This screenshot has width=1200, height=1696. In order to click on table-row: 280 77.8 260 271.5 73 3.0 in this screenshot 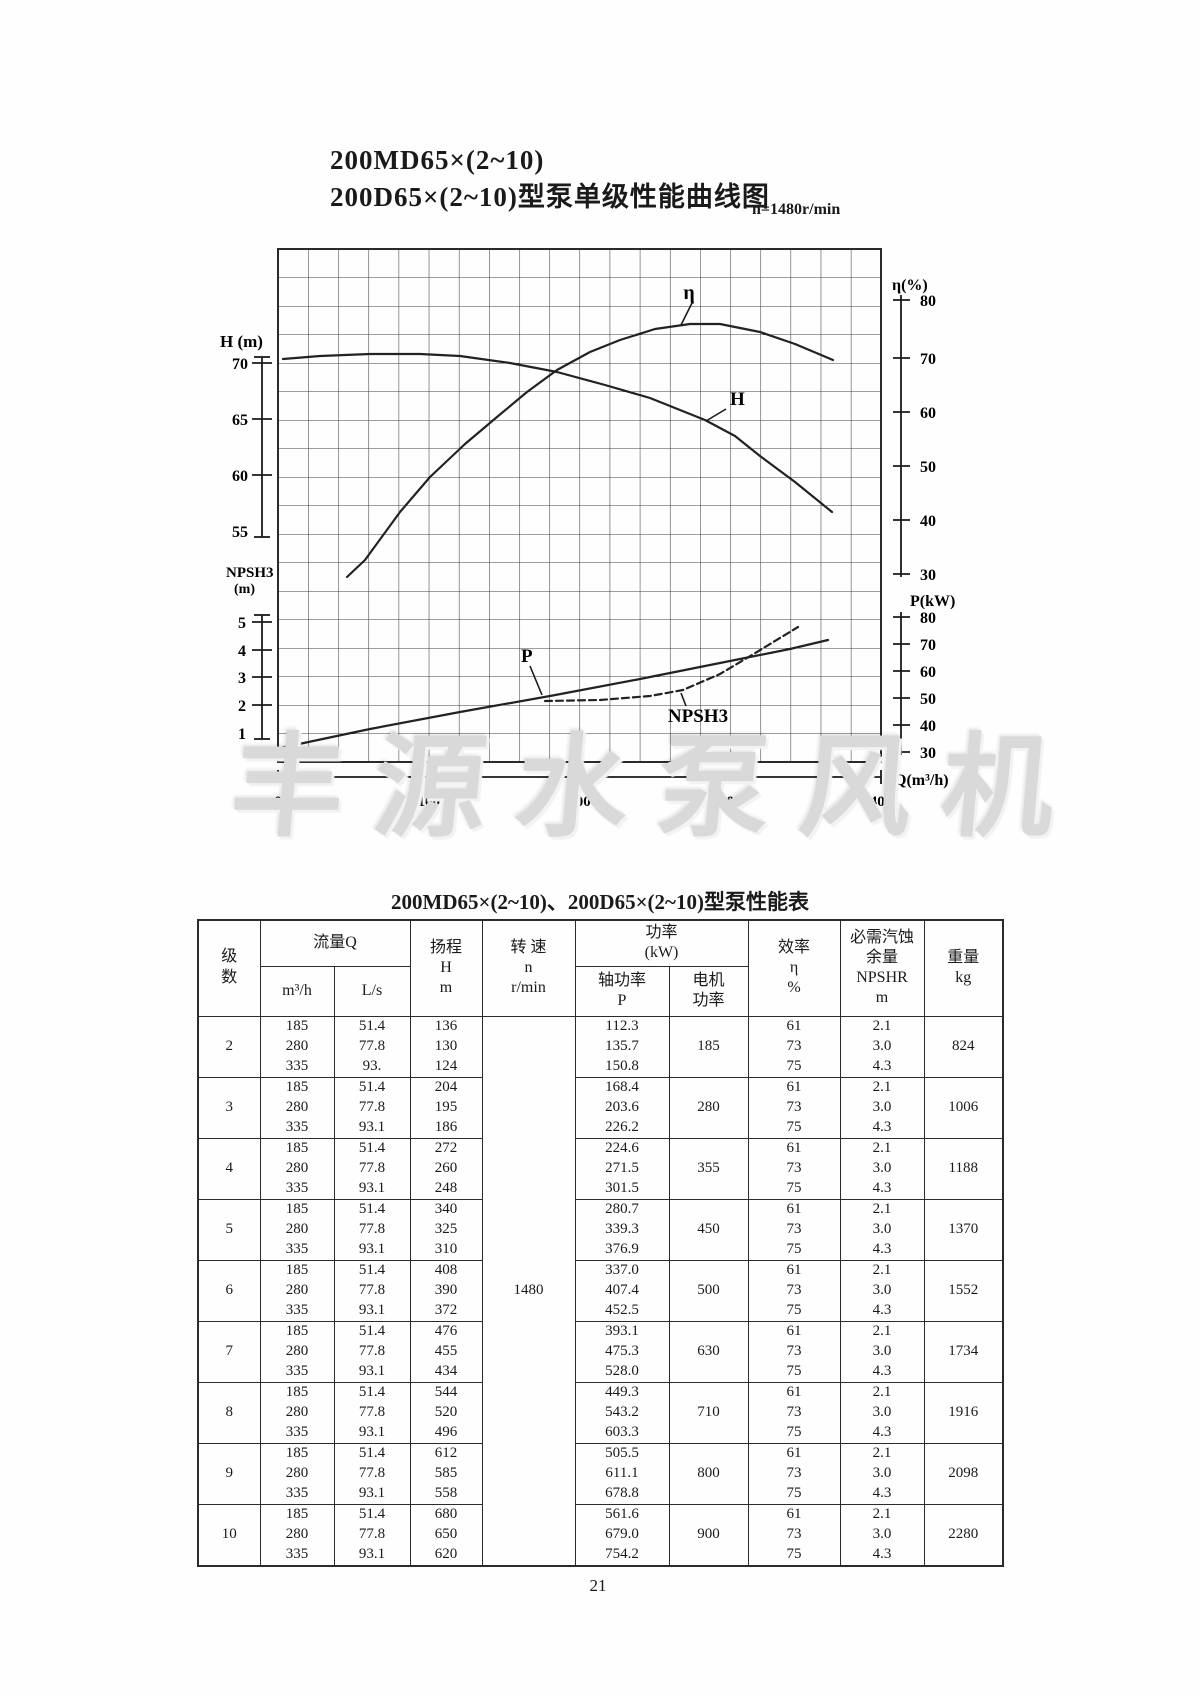, I will do `click(600, 1168)`.